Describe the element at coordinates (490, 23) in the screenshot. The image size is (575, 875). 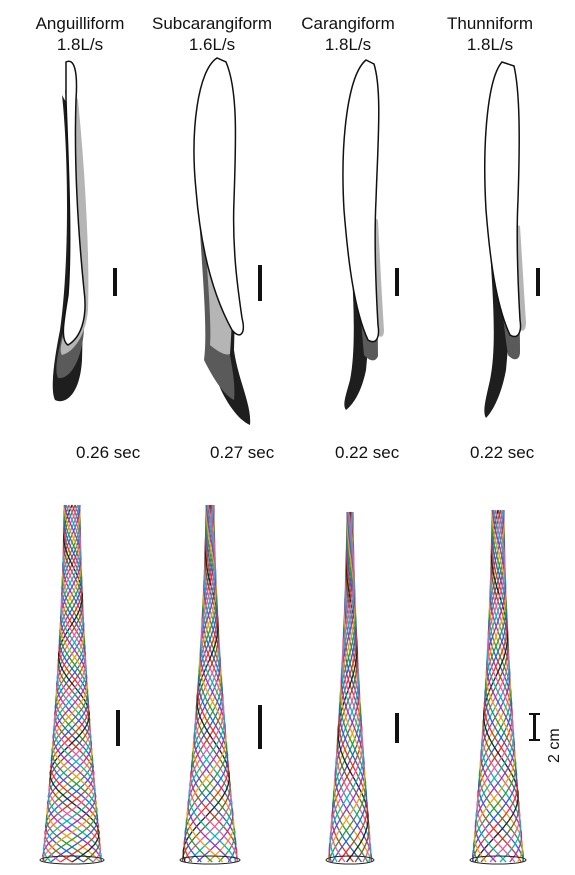
I see `column-title: Thunniform` at that location.